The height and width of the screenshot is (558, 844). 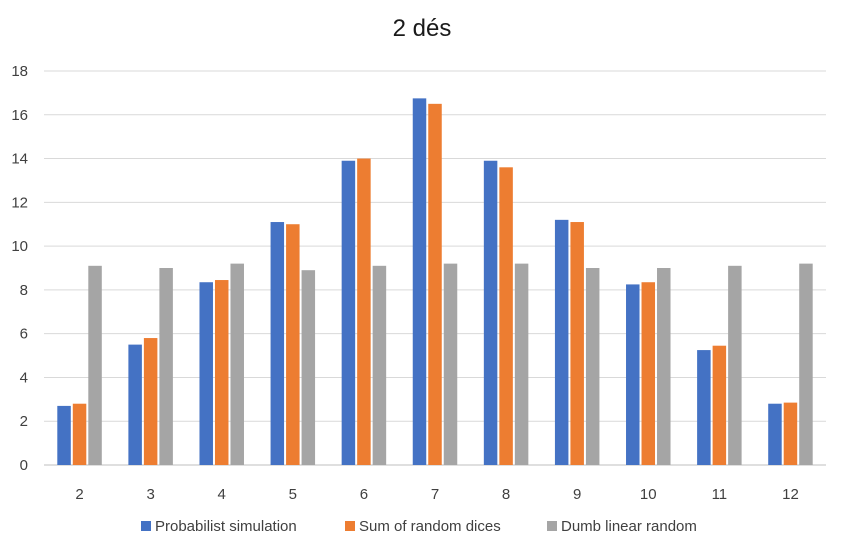 I want to click on x-tick-label: 10, so click(x=648, y=494).